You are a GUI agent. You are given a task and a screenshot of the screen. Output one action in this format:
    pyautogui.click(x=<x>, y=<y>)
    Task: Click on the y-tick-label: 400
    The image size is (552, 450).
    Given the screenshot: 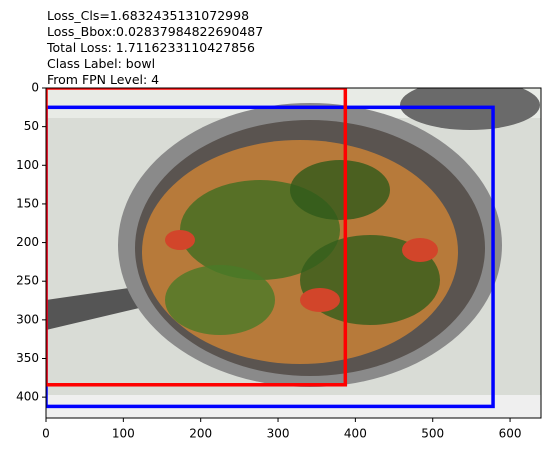 What is the action you would take?
    pyautogui.click(x=27, y=397)
    